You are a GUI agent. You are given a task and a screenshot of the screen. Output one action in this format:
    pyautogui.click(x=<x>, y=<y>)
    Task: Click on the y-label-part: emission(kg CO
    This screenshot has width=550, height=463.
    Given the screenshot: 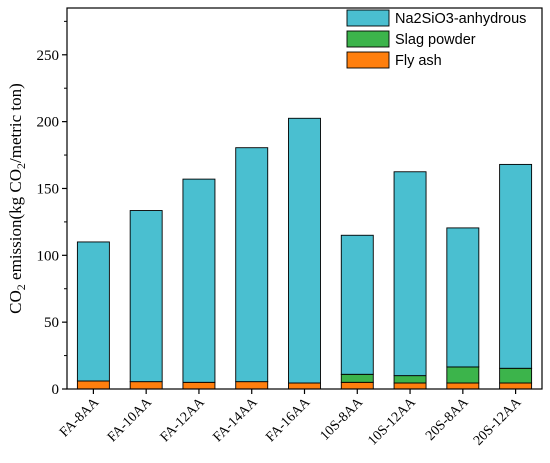 What is the action you would take?
    pyautogui.click(x=15, y=226)
    